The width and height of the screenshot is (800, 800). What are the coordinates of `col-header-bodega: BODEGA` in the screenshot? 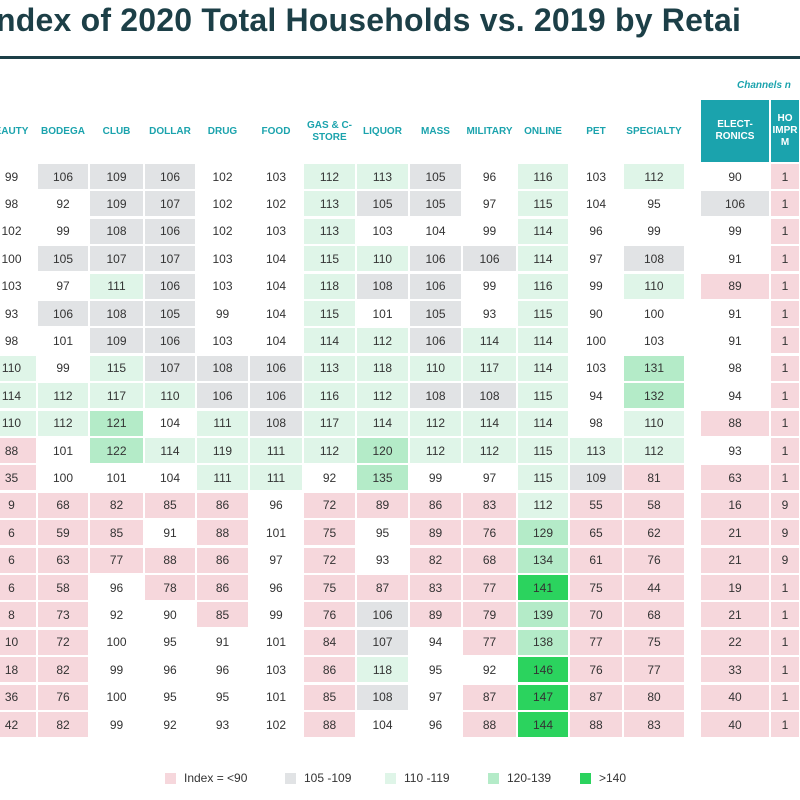 It's located at (63, 131).